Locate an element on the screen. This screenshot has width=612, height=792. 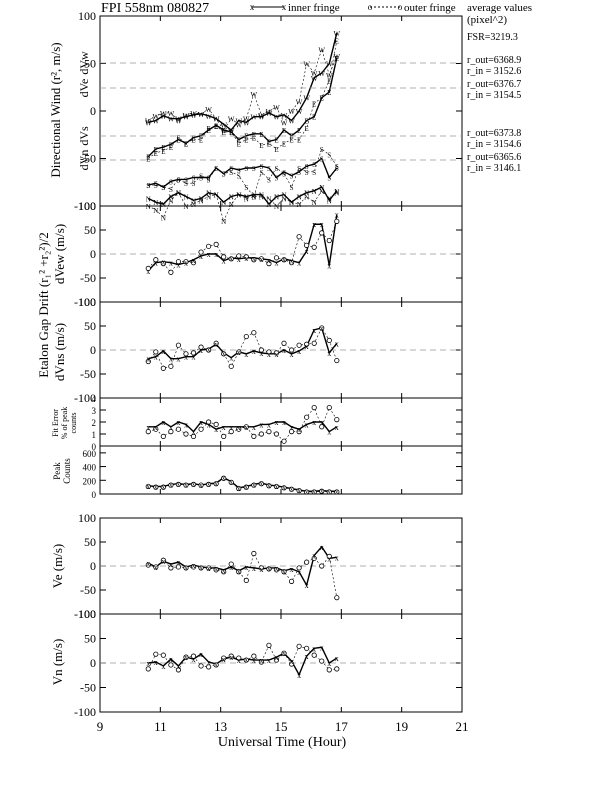
ylabel-dvns: dVns (m/s) is located at coordinates (59, 352).